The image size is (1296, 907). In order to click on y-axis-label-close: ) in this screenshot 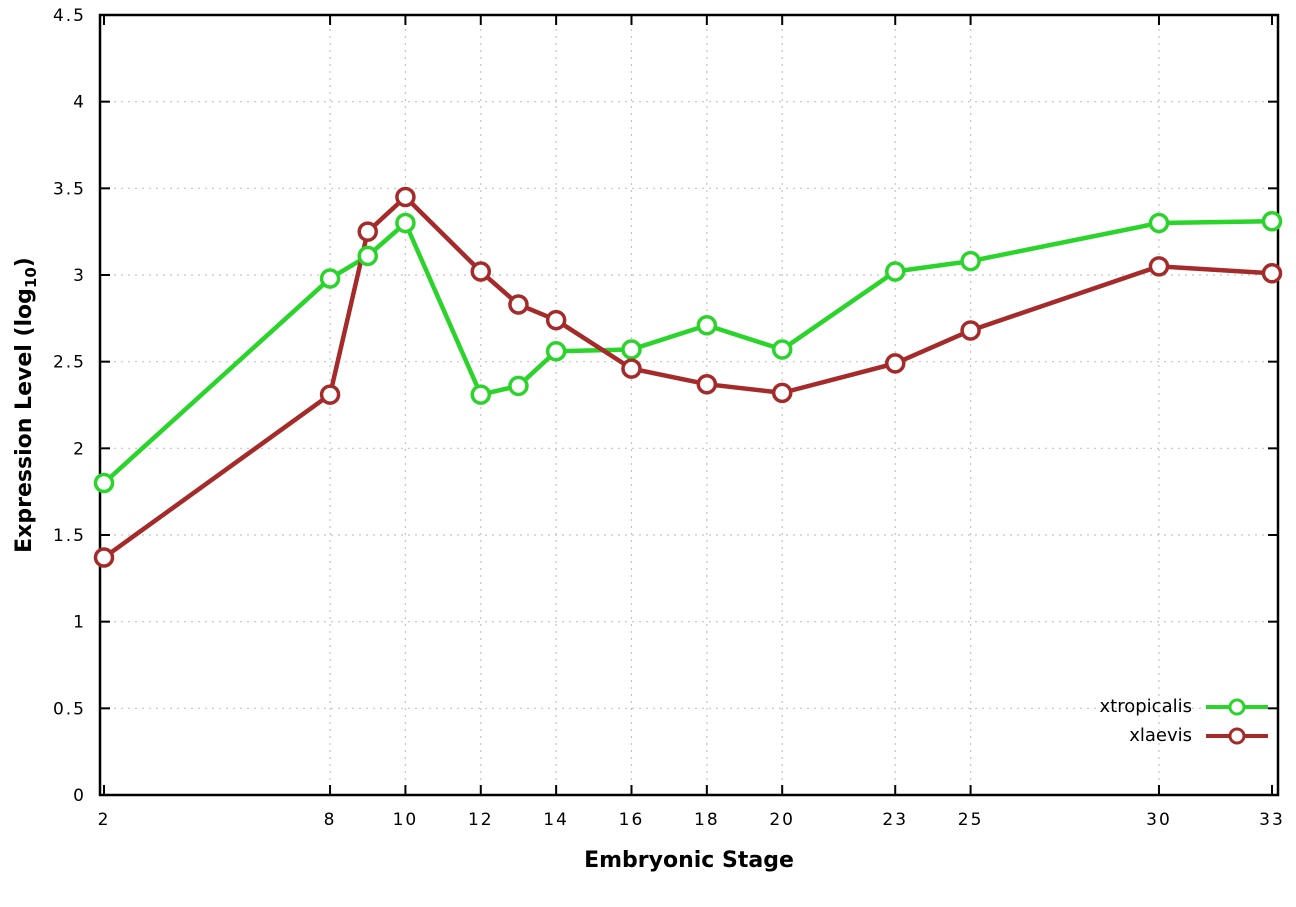, I will do `click(24, 262)`.